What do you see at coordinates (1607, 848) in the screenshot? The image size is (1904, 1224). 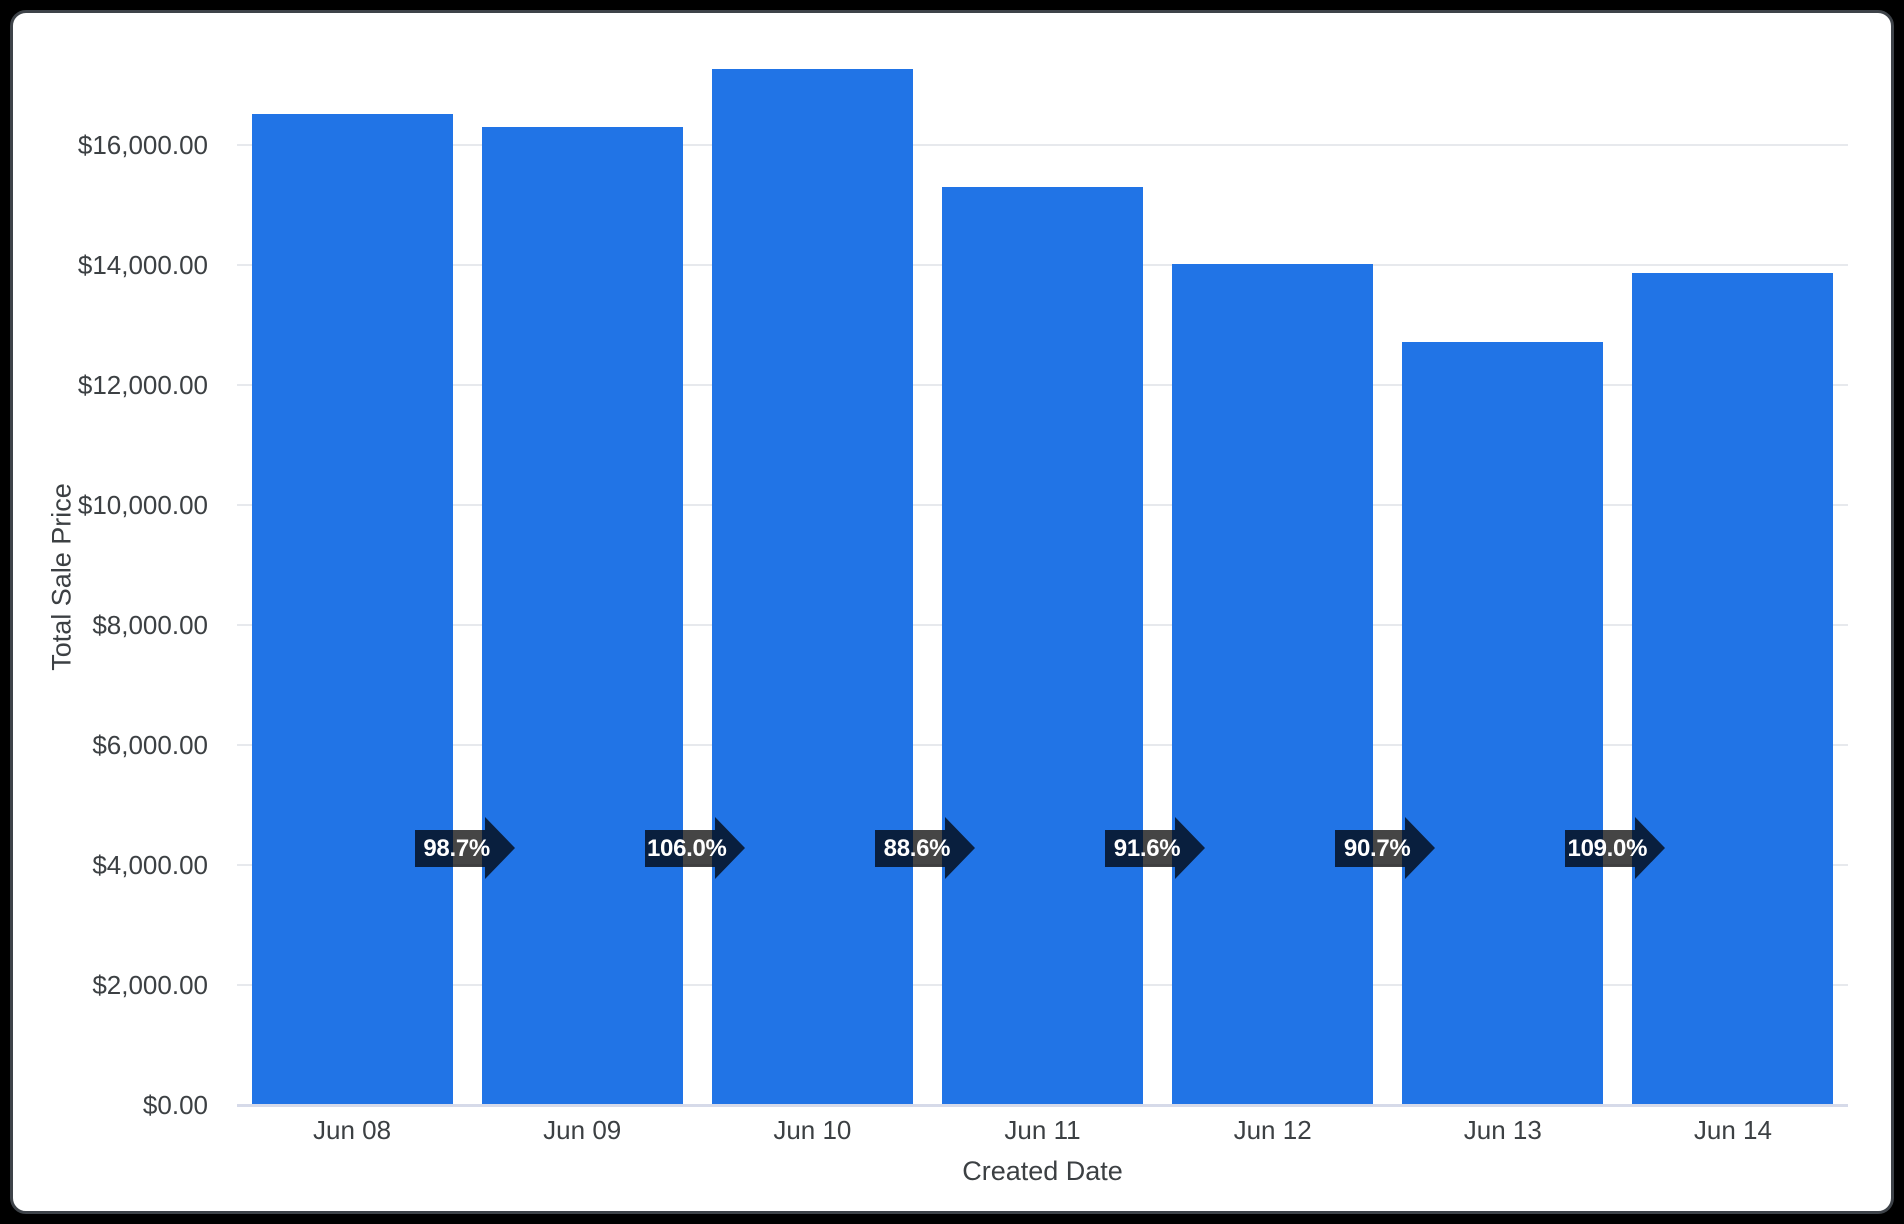 I see `arrow-label: 109.0%` at bounding box center [1607, 848].